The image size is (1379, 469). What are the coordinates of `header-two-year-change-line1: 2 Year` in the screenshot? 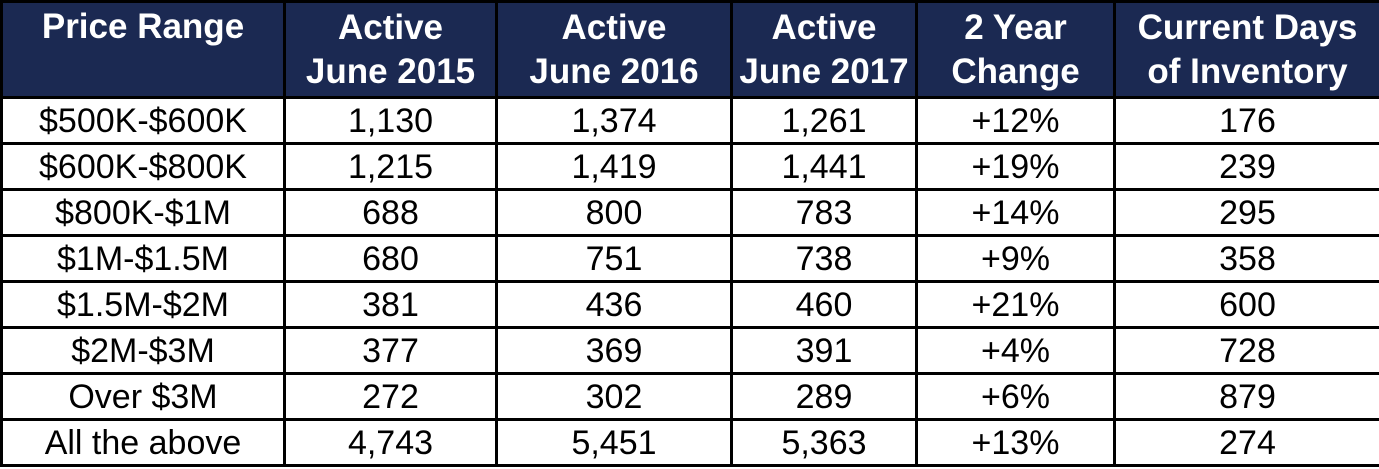 It's located at (1015, 27).